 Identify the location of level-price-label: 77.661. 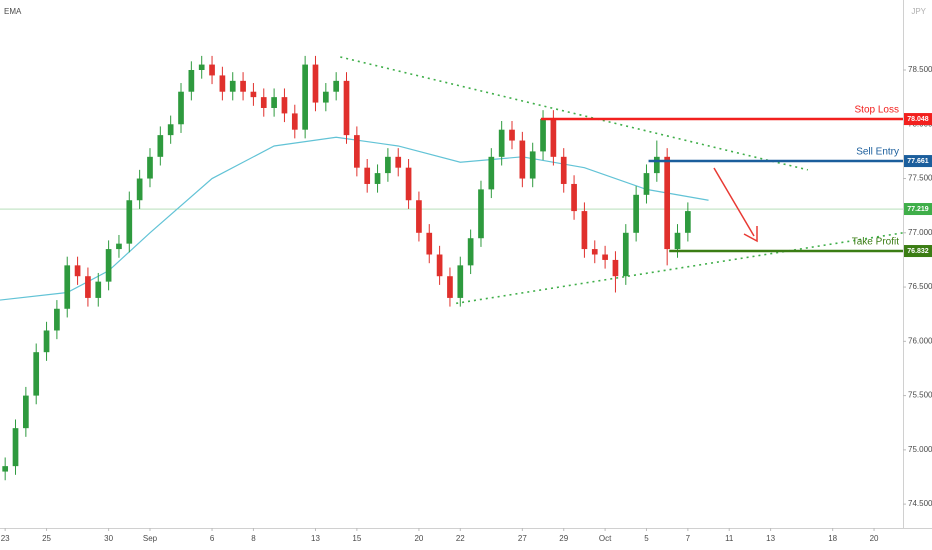
(918, 161).